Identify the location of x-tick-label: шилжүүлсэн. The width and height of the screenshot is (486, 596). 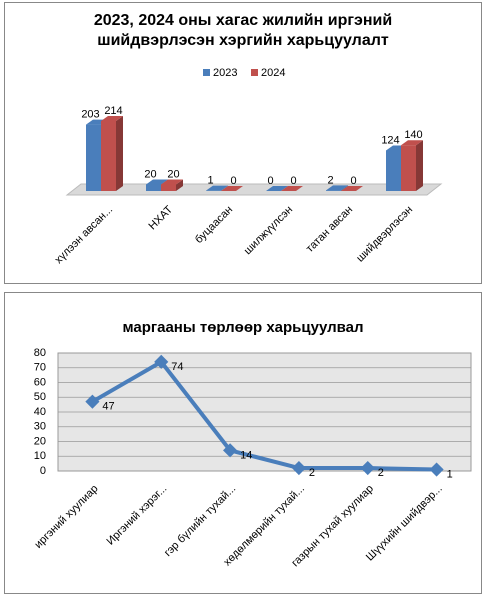
(268, 230).